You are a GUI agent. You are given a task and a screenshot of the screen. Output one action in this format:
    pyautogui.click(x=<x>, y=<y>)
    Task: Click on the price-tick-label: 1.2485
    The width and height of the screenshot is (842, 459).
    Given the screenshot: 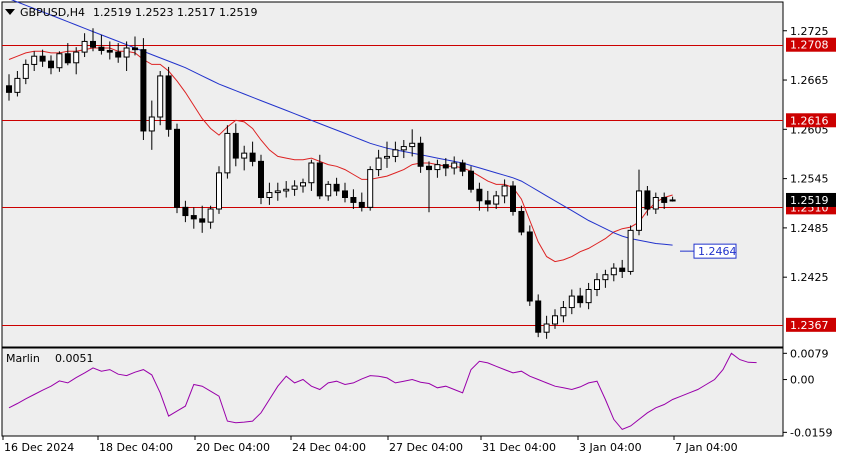 What is the action you would take?
    pyautogui.click(x=809, y=228)
    